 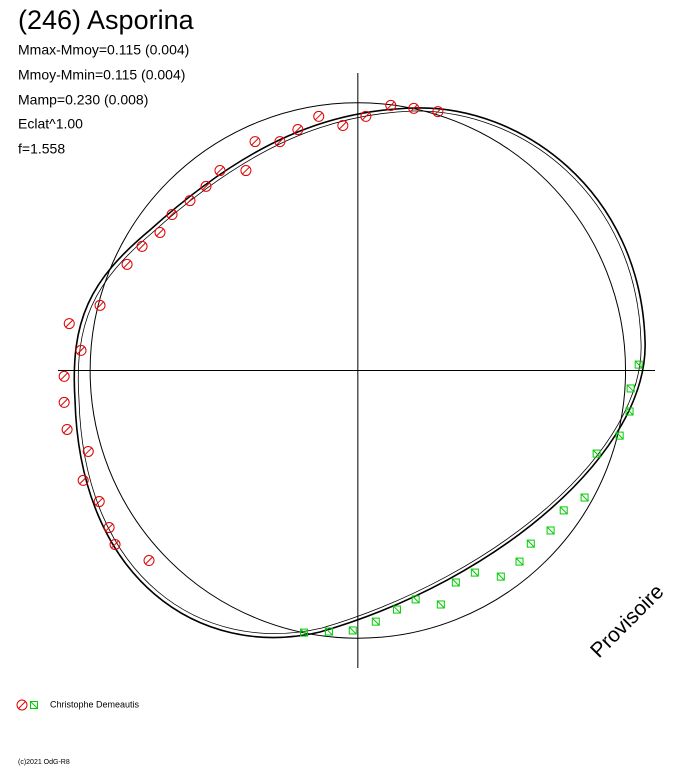 What do you see at coordinates (106, 20) in the screenshot?
I see `chart-title: (246) Asporina` at bounding box center [106, 20].